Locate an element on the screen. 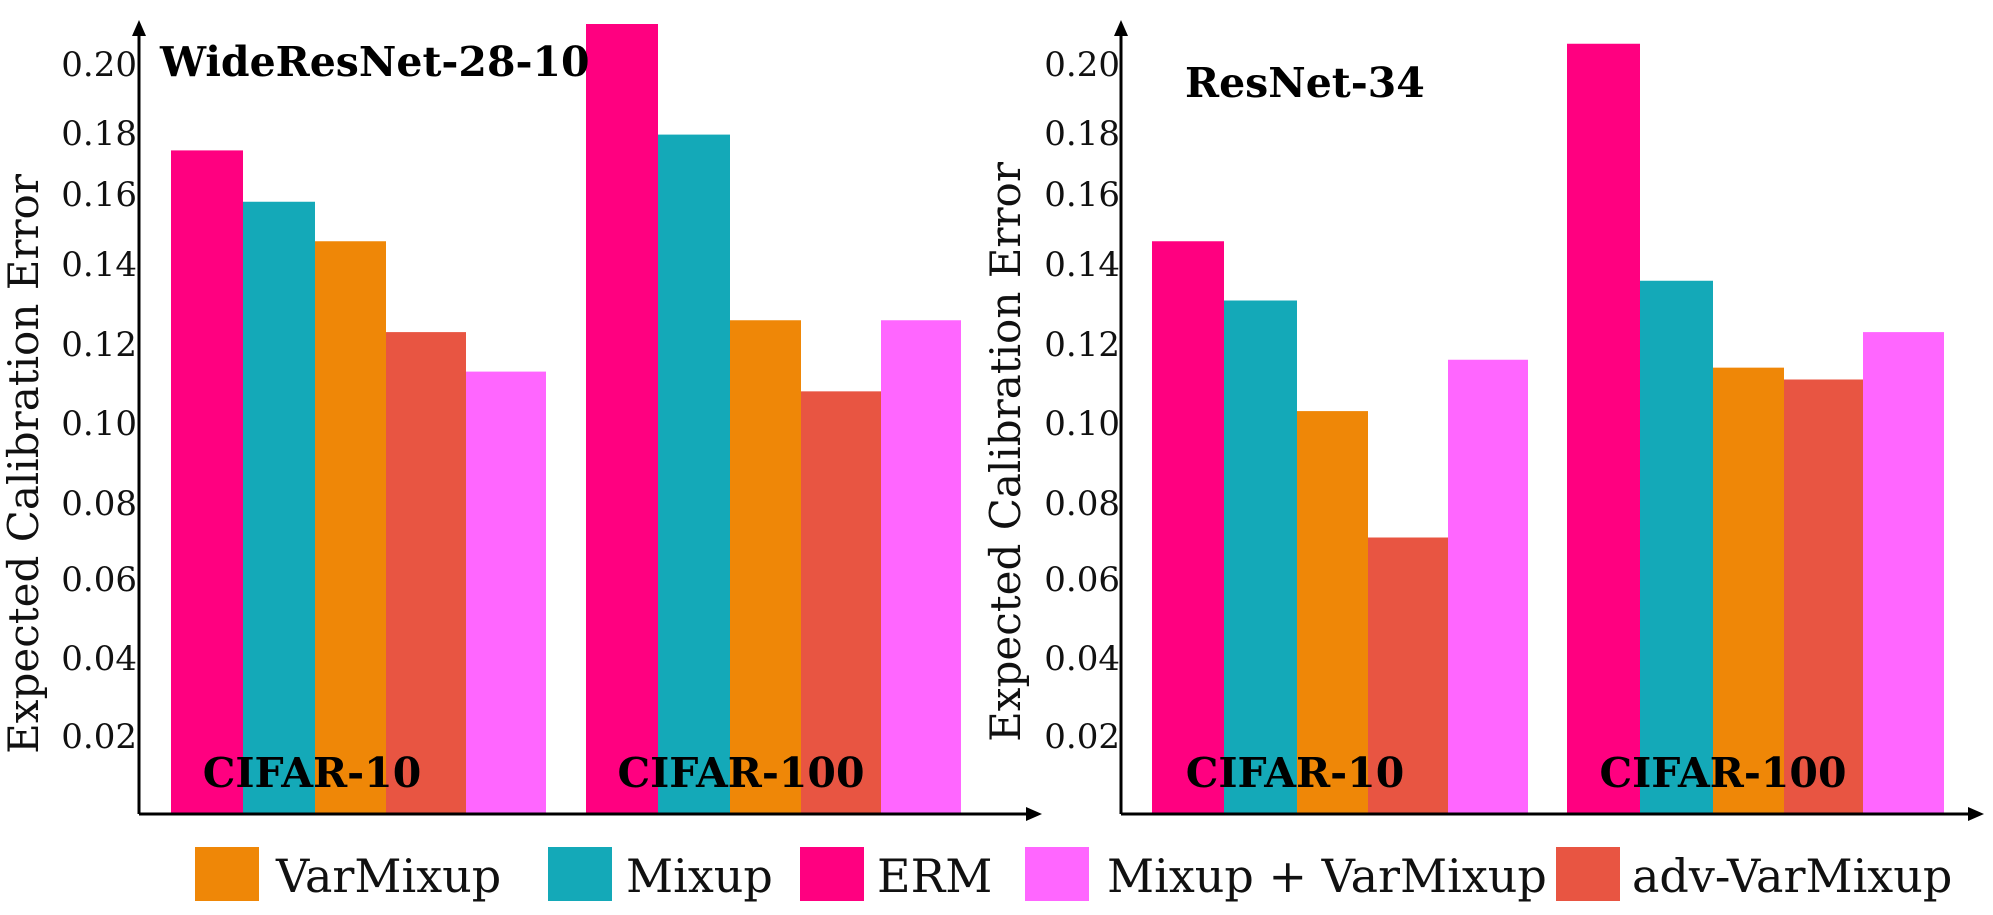 This screenshot has height=915, width=1993. y-tick-label-resnet-34-0-04: 0.04 is located at coordinates (1082, 659).